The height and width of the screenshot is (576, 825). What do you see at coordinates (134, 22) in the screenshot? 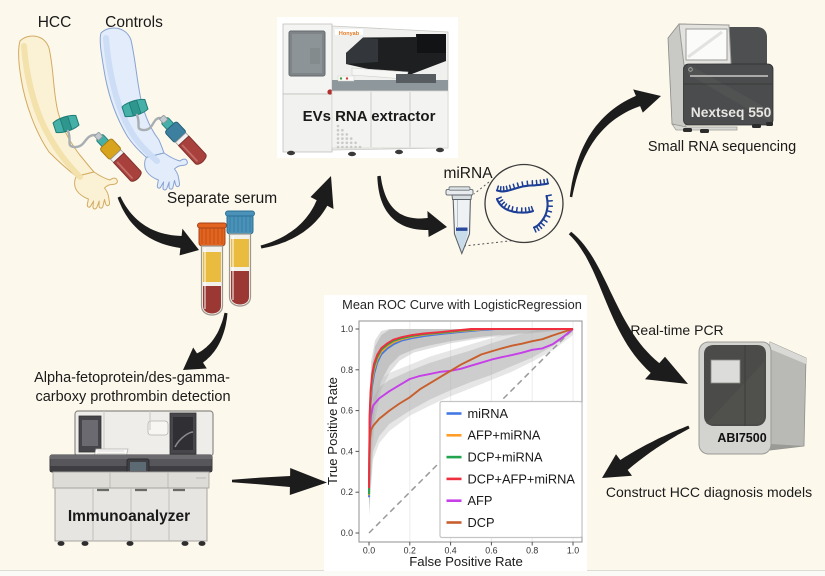
I see `svg-text: Controls` at bounding box center [134, 22].